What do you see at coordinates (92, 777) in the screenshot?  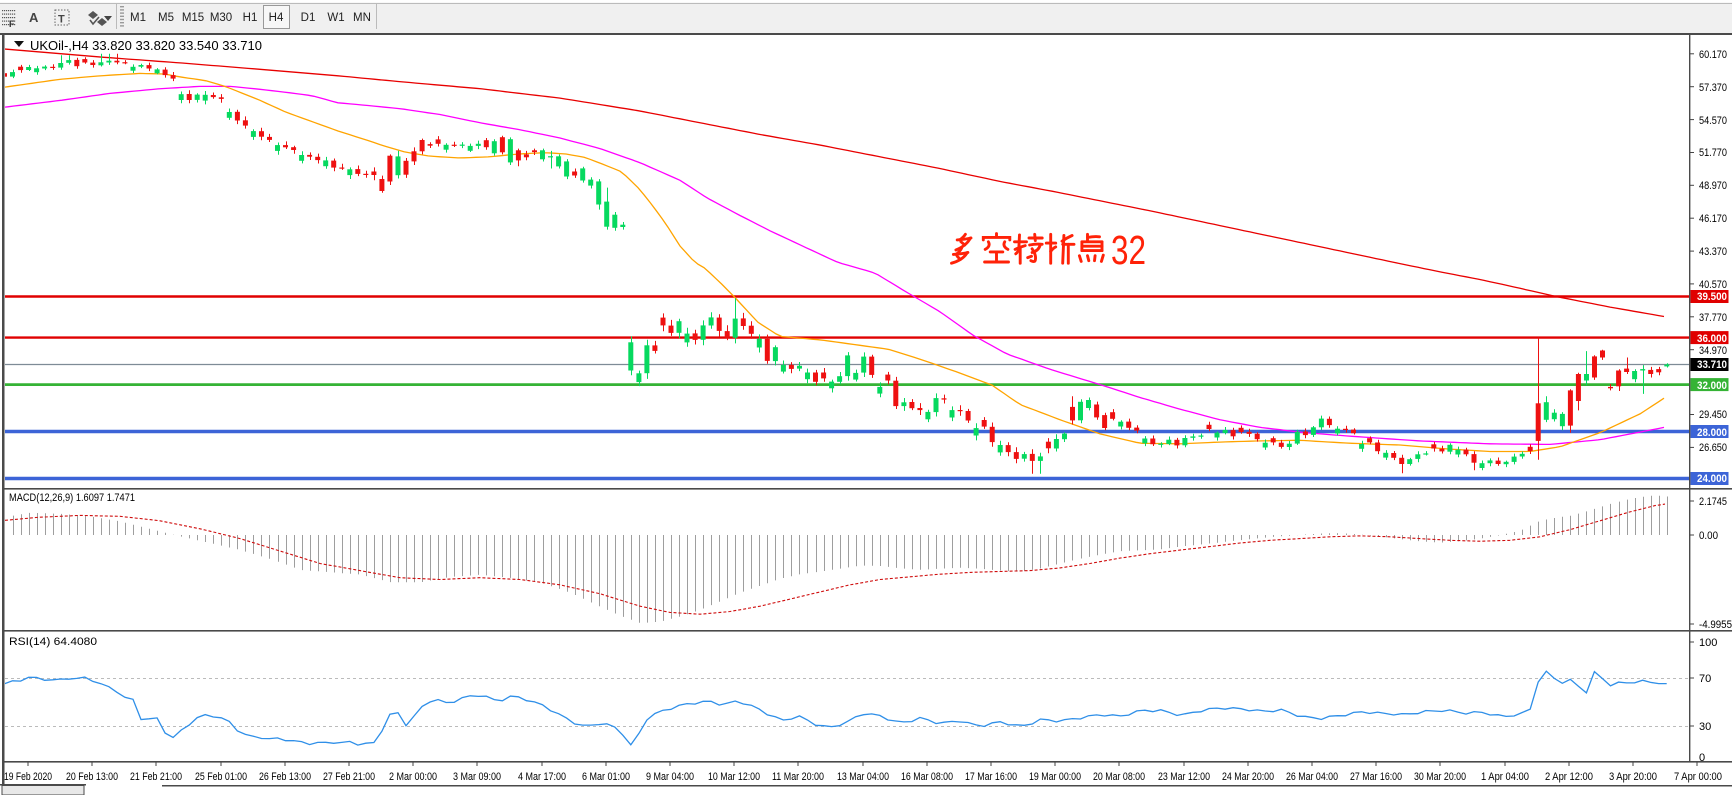 I see `svg-text: 20 Feb 13:00` at bounding box center [92, 777].